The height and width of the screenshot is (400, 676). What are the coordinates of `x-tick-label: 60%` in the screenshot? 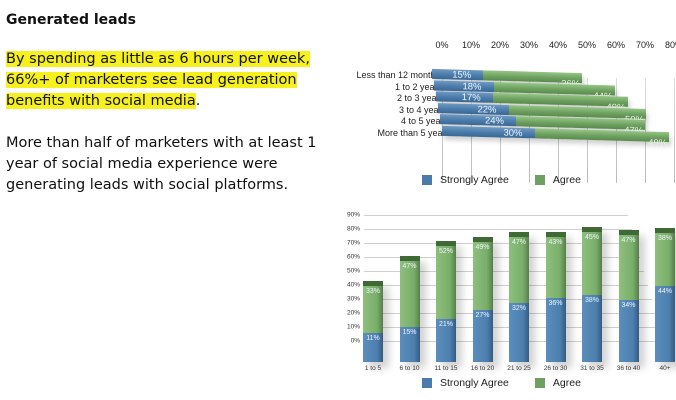 It's located at (616, 45).